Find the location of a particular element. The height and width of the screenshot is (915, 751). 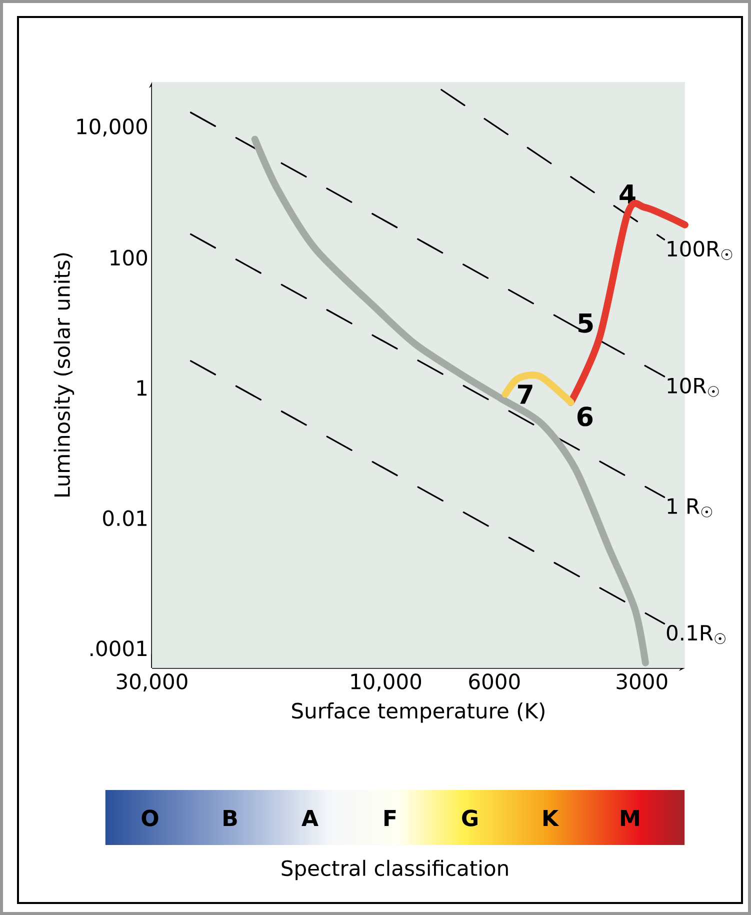

text: A is located at coordinates (310, 818).